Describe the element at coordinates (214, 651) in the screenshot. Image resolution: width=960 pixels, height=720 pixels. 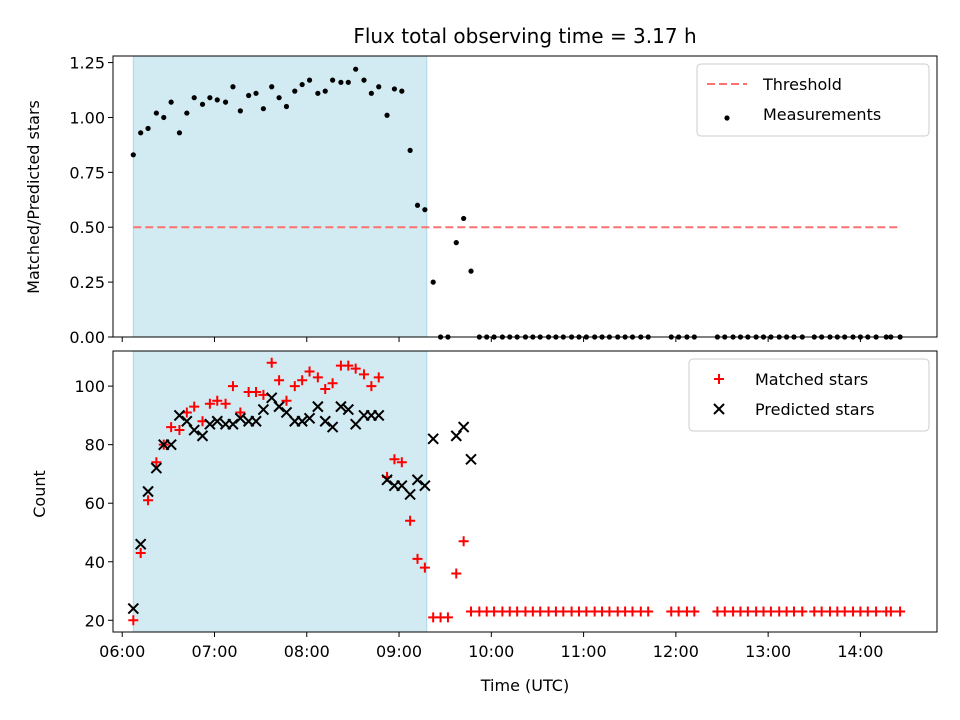
I see `x-tick-label: 07:00` at that location.